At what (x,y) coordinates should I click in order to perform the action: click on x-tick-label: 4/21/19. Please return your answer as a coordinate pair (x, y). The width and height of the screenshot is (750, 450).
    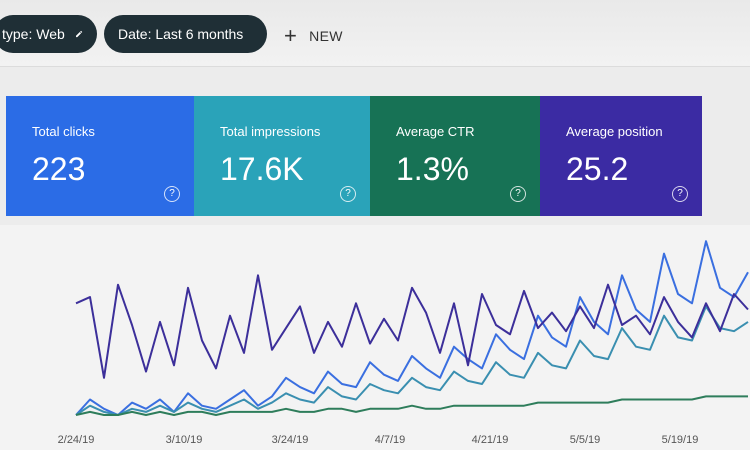
    Looking at the image, I should click on (490, 440).